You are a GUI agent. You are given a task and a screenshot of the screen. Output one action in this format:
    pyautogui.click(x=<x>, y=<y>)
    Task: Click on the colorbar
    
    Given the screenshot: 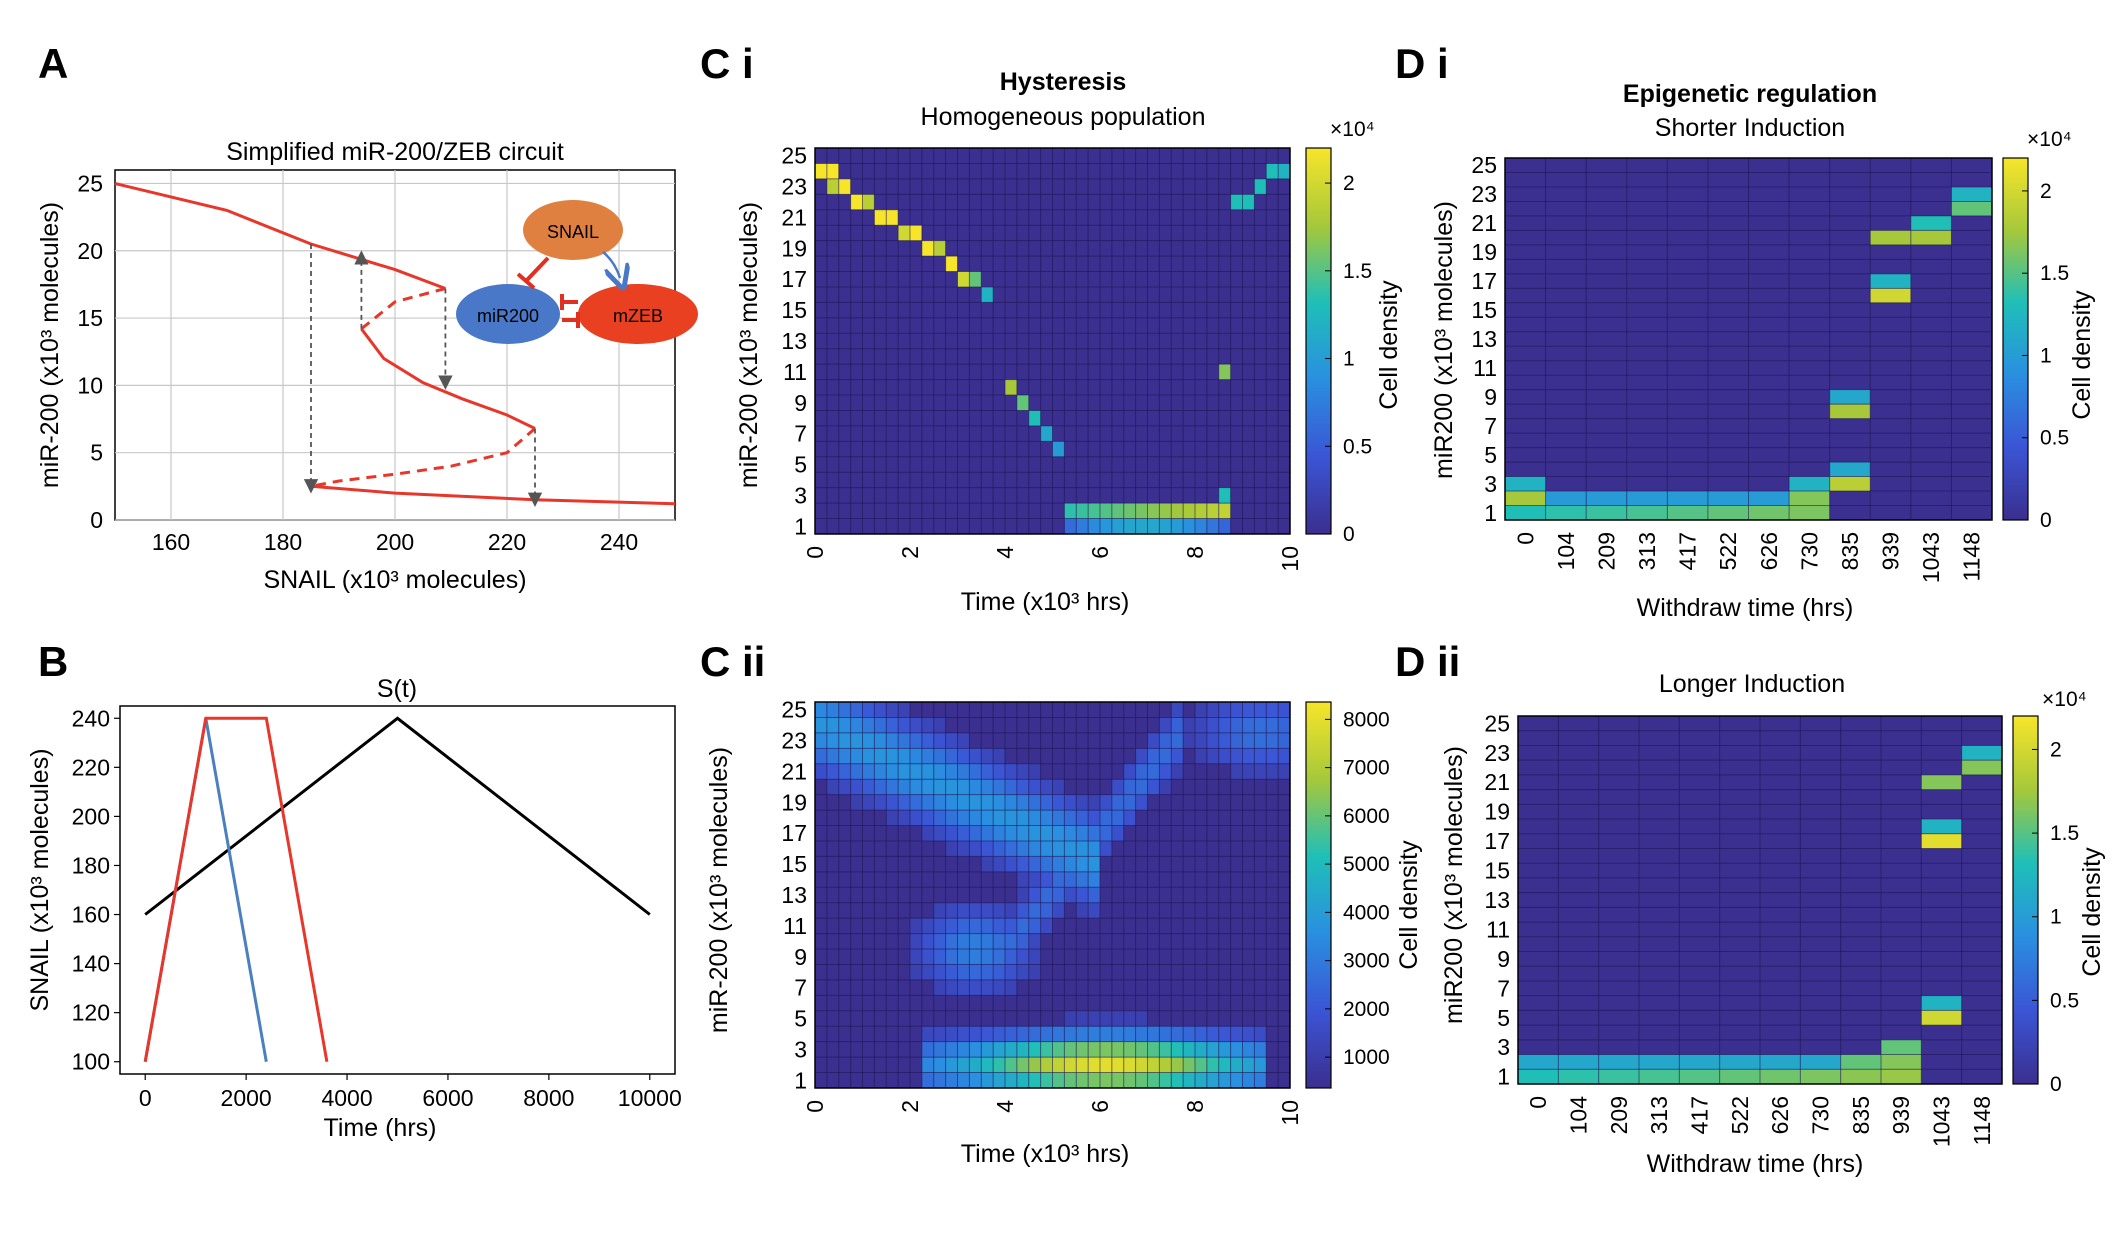 What is the action you would take?
    pyautogui.click(x=1318, y=341)
    